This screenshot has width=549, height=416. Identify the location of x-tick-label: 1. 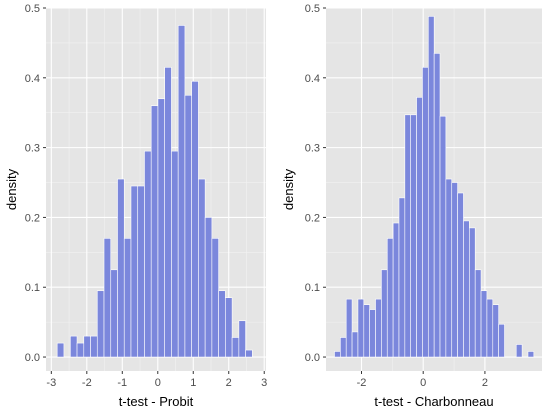
(193, 383).